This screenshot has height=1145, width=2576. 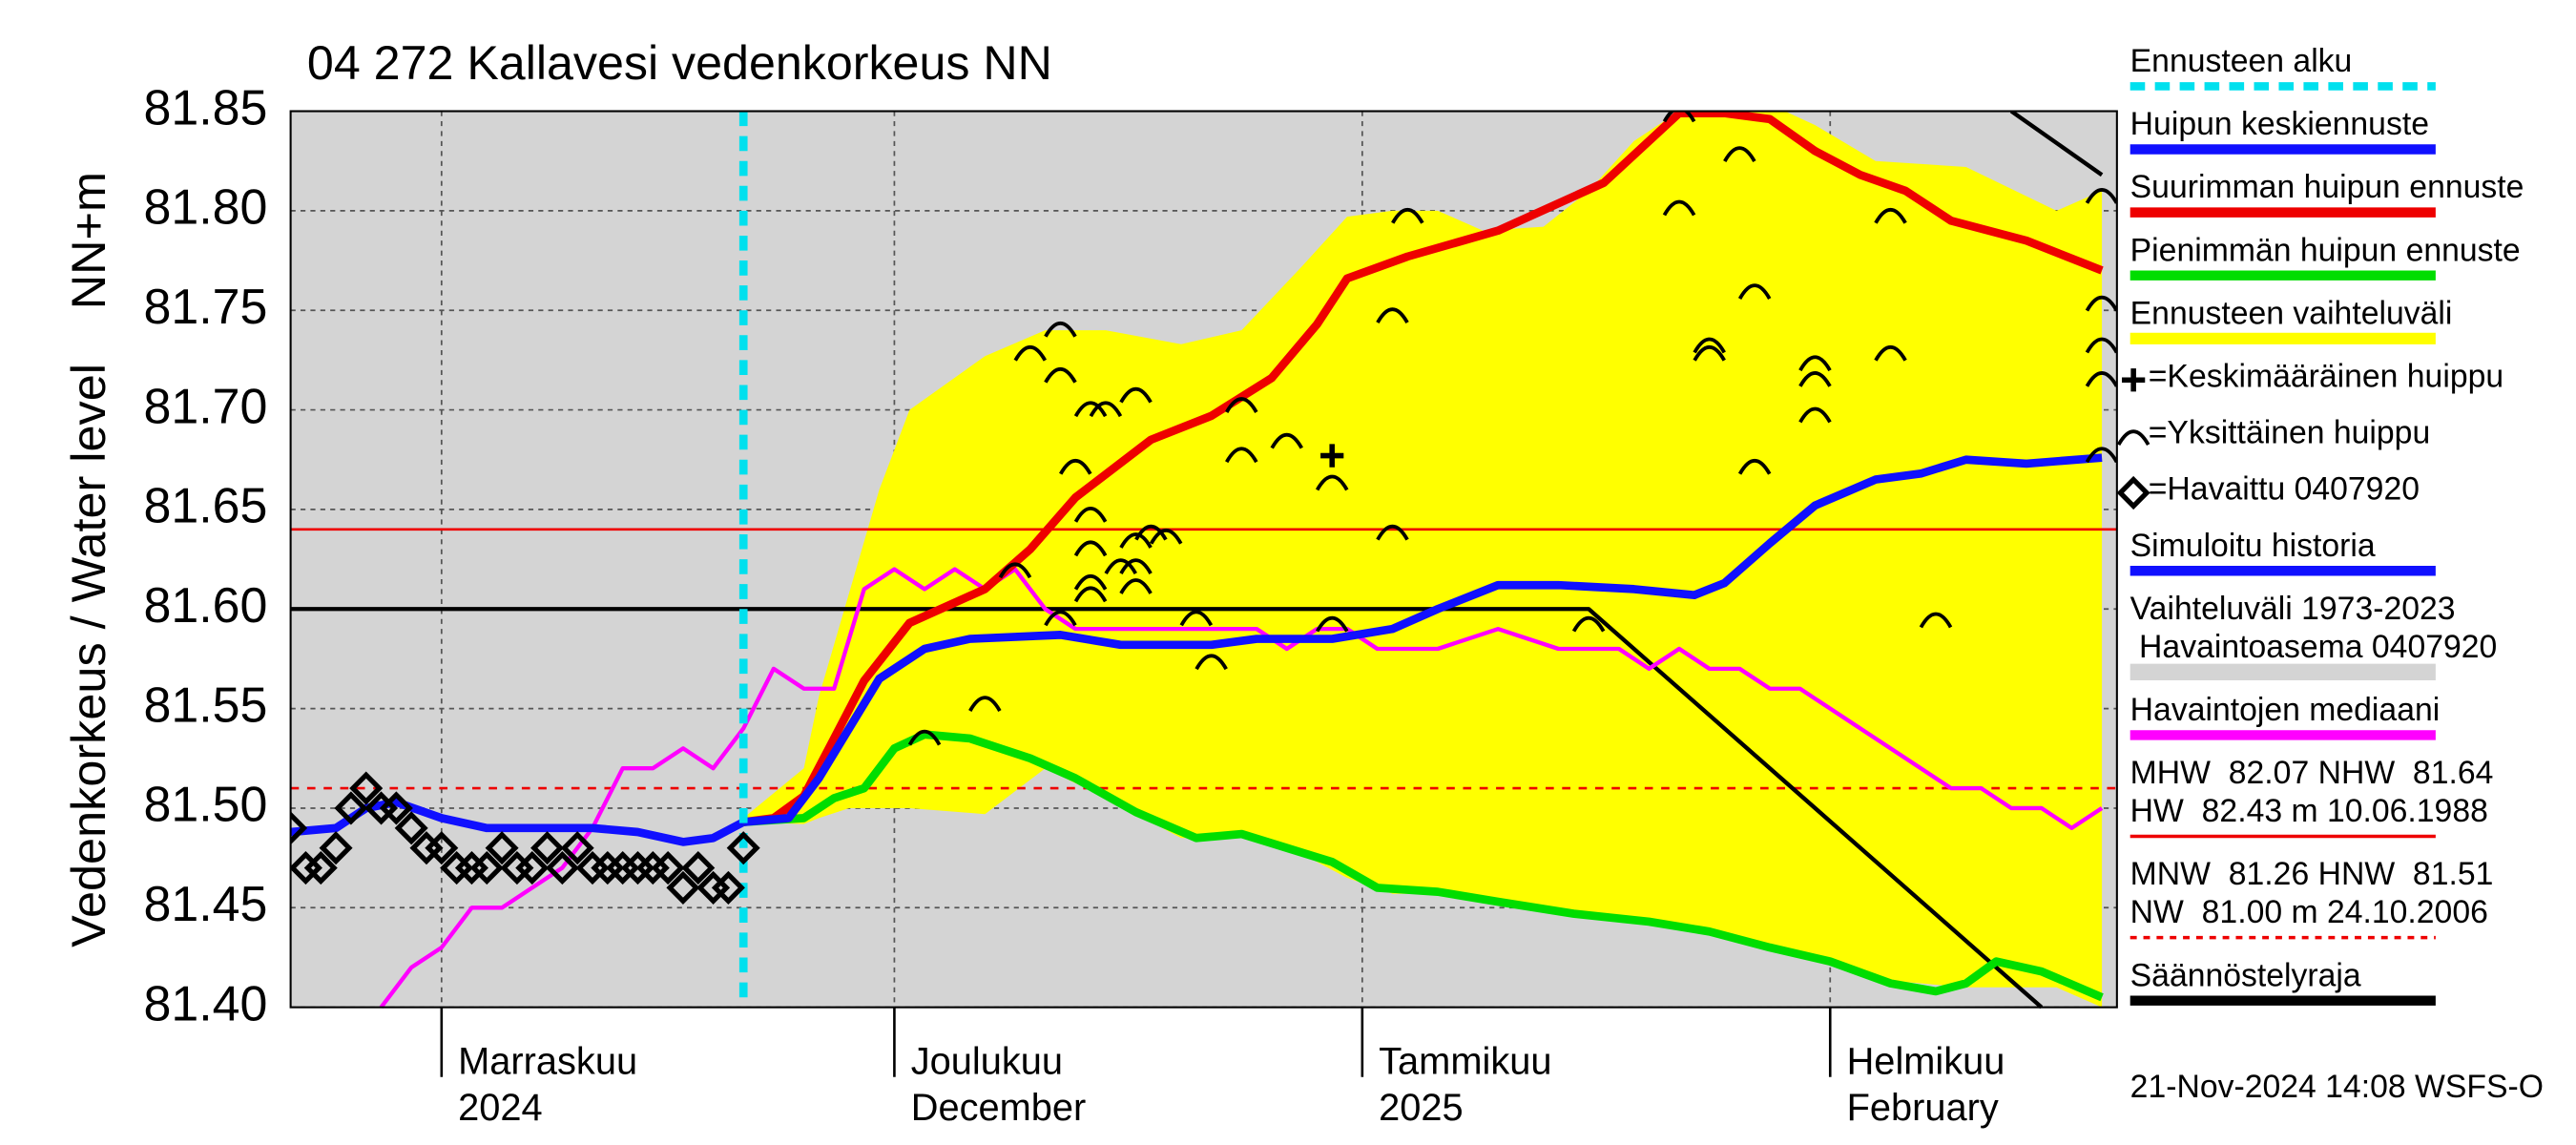 I want to click on legend-label: Havaintoasema 0407920, so click(x=2314, y=647).